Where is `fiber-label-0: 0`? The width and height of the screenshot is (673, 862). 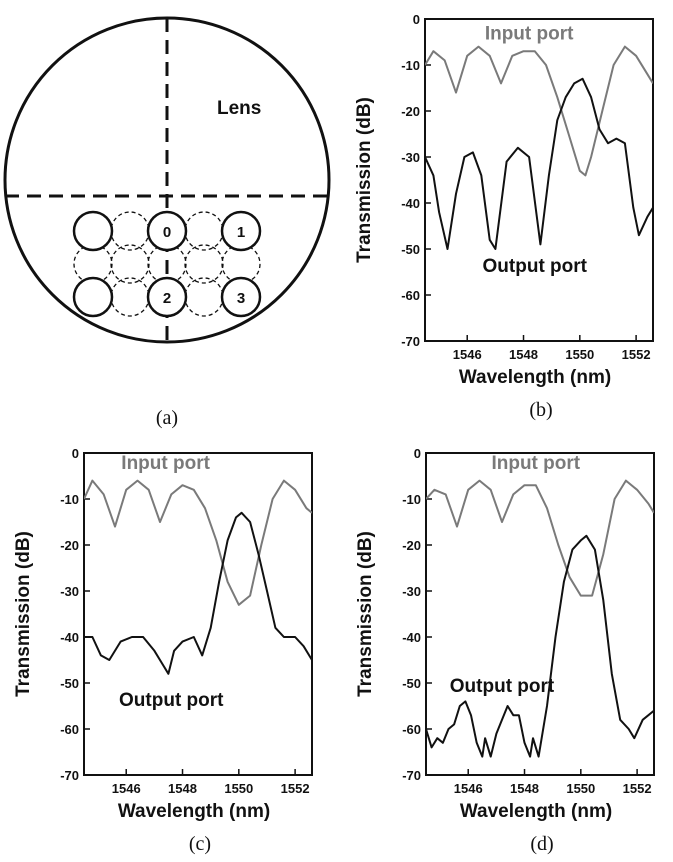 fiber-label-0: 0 is located at coordinates (167, 232).